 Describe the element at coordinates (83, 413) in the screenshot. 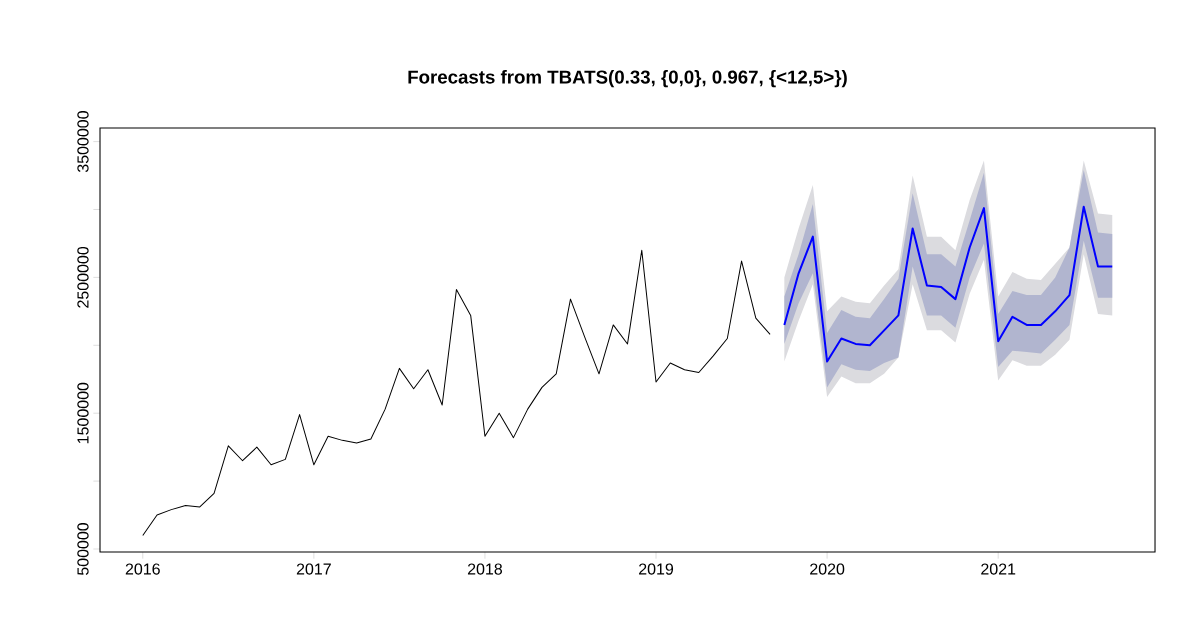

I see `y-tick-label: 1500000` at that location.